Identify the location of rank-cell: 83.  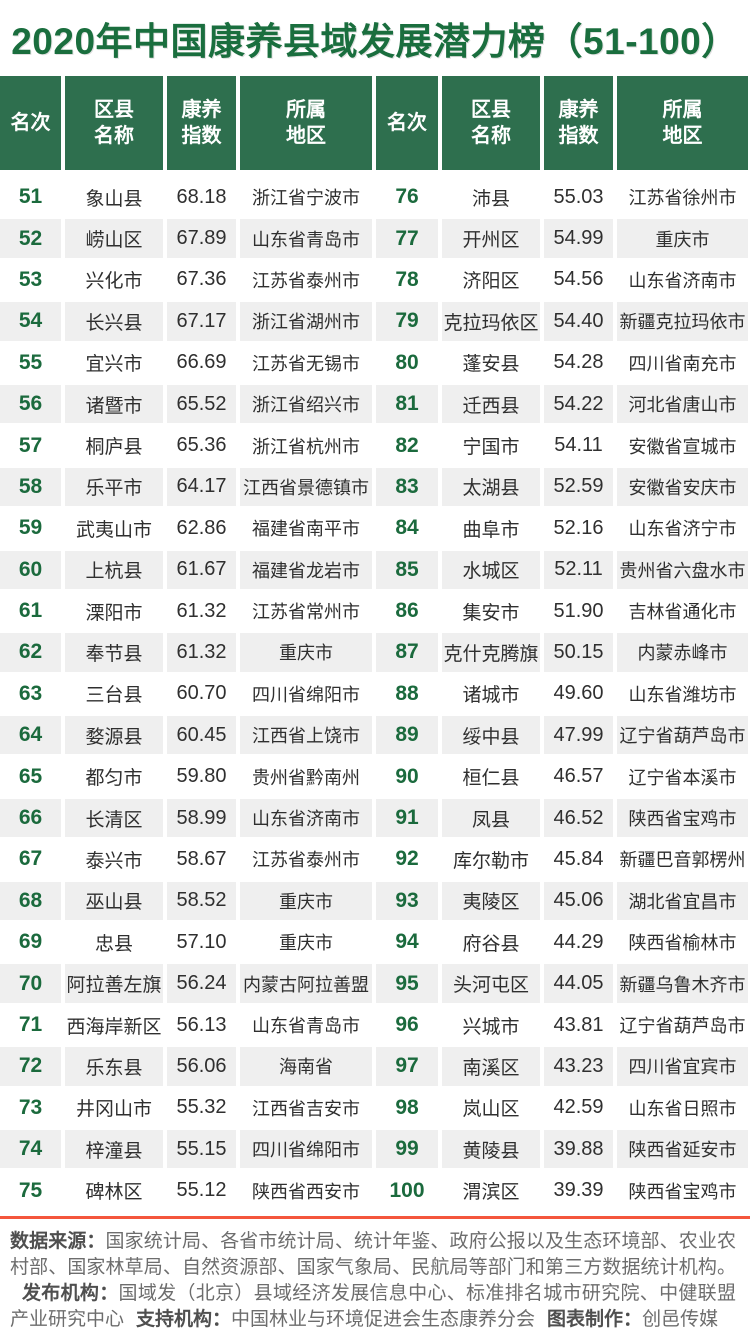
(407, 486).